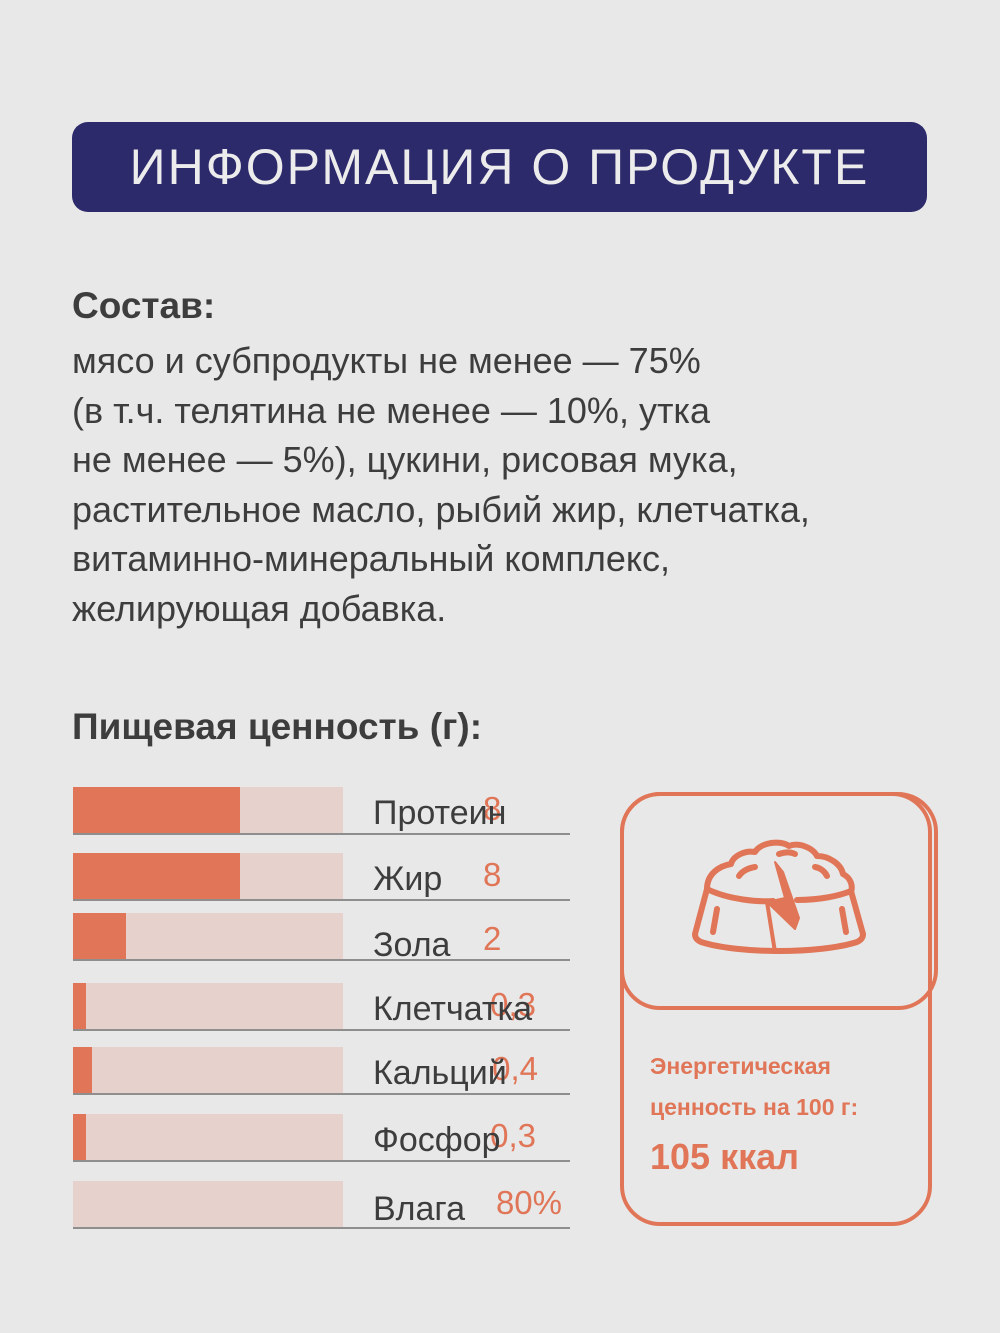  Describe the element at coordinates (440, 1073) in the screenshot. I see `nutrient-label: Кальций` at that location.